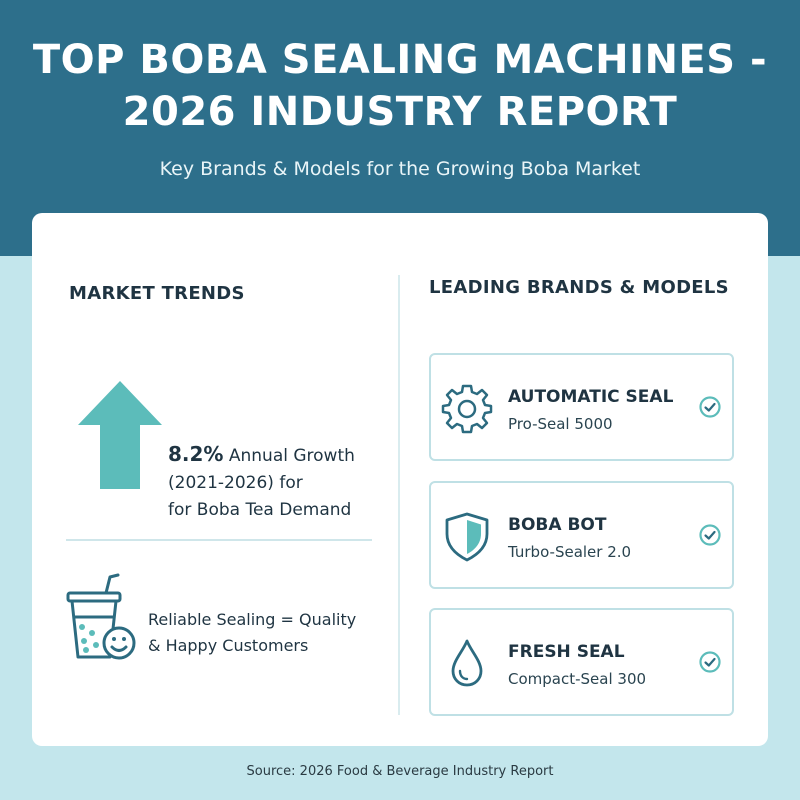  I want to click on market-trends-heading: MARKET TRENDS, so click(157, 293).